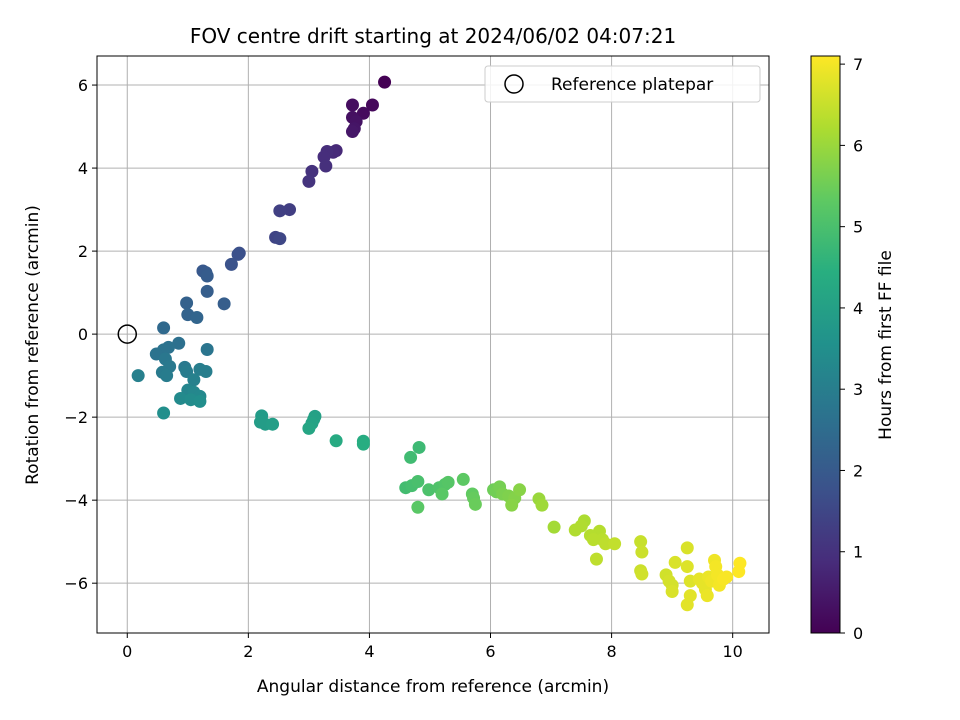  I want to click on colorbar-label: Hours from first FF file, so click(886, 345).